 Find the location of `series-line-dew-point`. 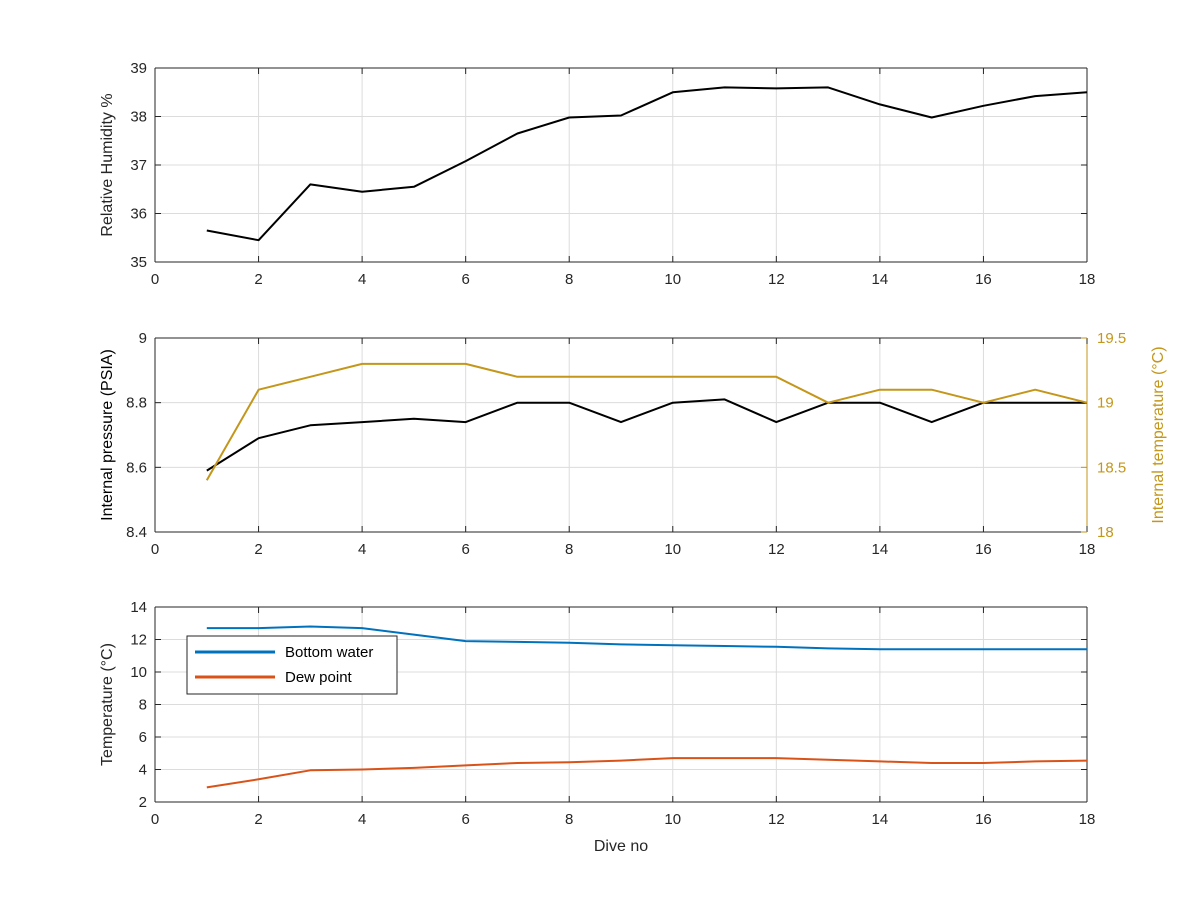

series-line-dew-point is located at coordinates (647, 773).